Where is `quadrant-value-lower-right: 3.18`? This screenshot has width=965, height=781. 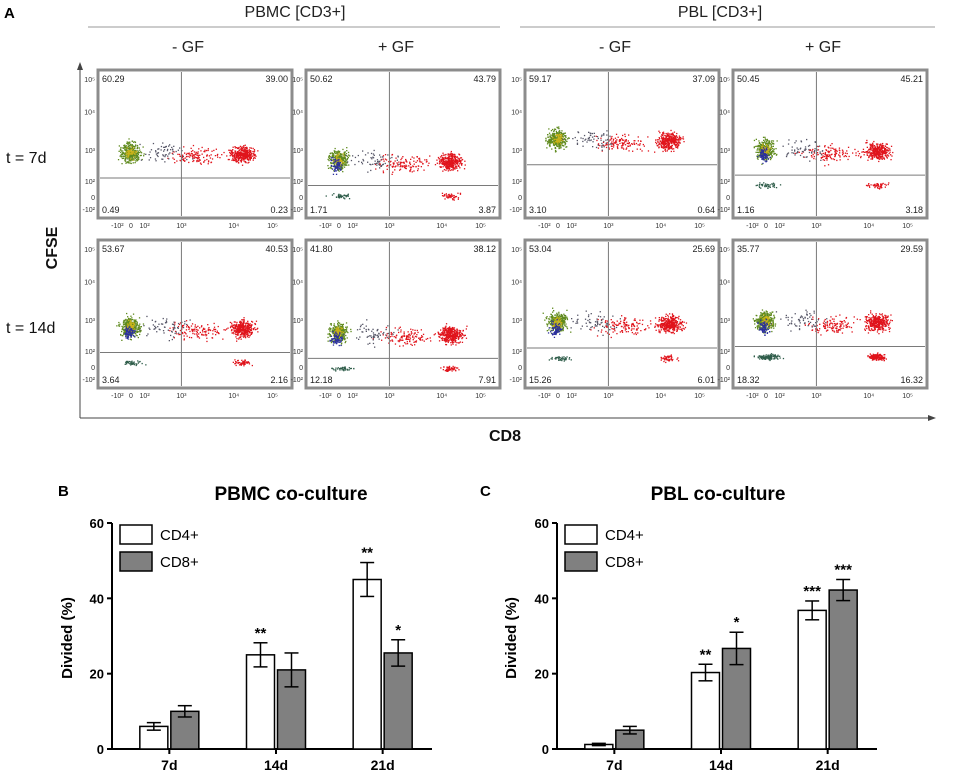
quadrant-value-lower-right: 3.18 is located at coordinates (914, 210).